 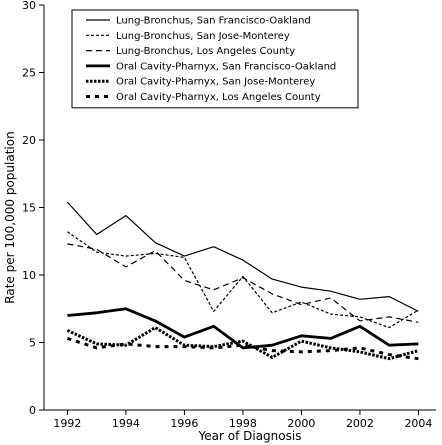 I want to click on legend-box, so click(x=215, y=59).